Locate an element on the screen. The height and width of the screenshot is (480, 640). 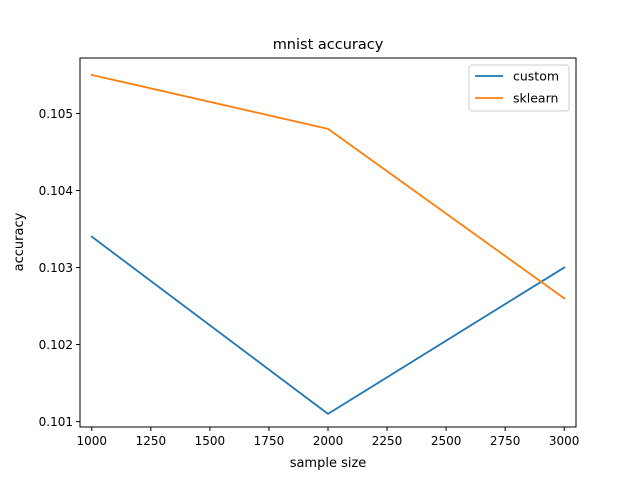
x-axis-label: sample size is located at coordinates (328, 463).